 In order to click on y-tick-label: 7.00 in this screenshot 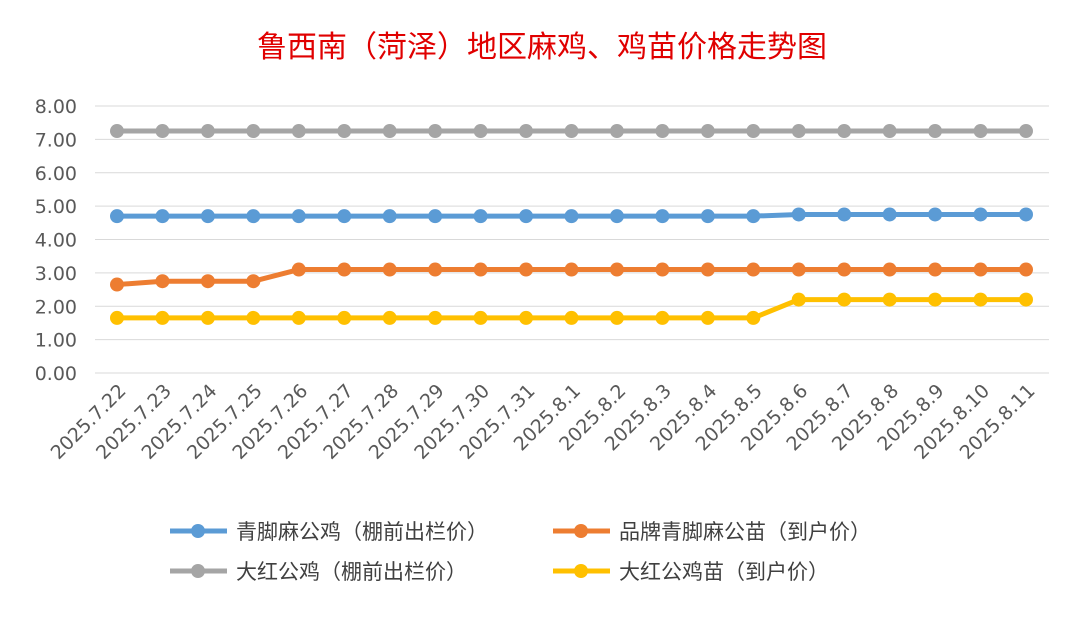, I will do `click(56, 140)`.